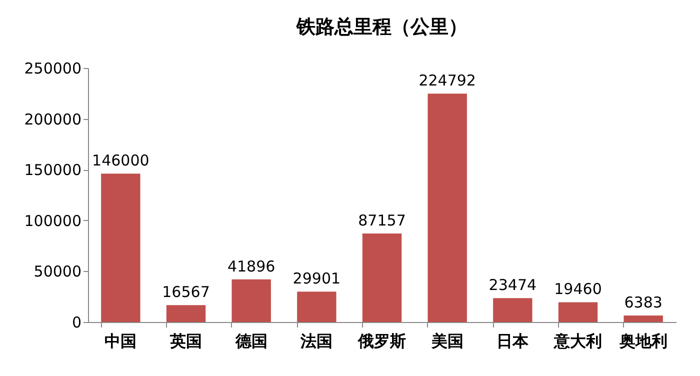  I want to click on y-tick-label: 100000, so click(53, 221).